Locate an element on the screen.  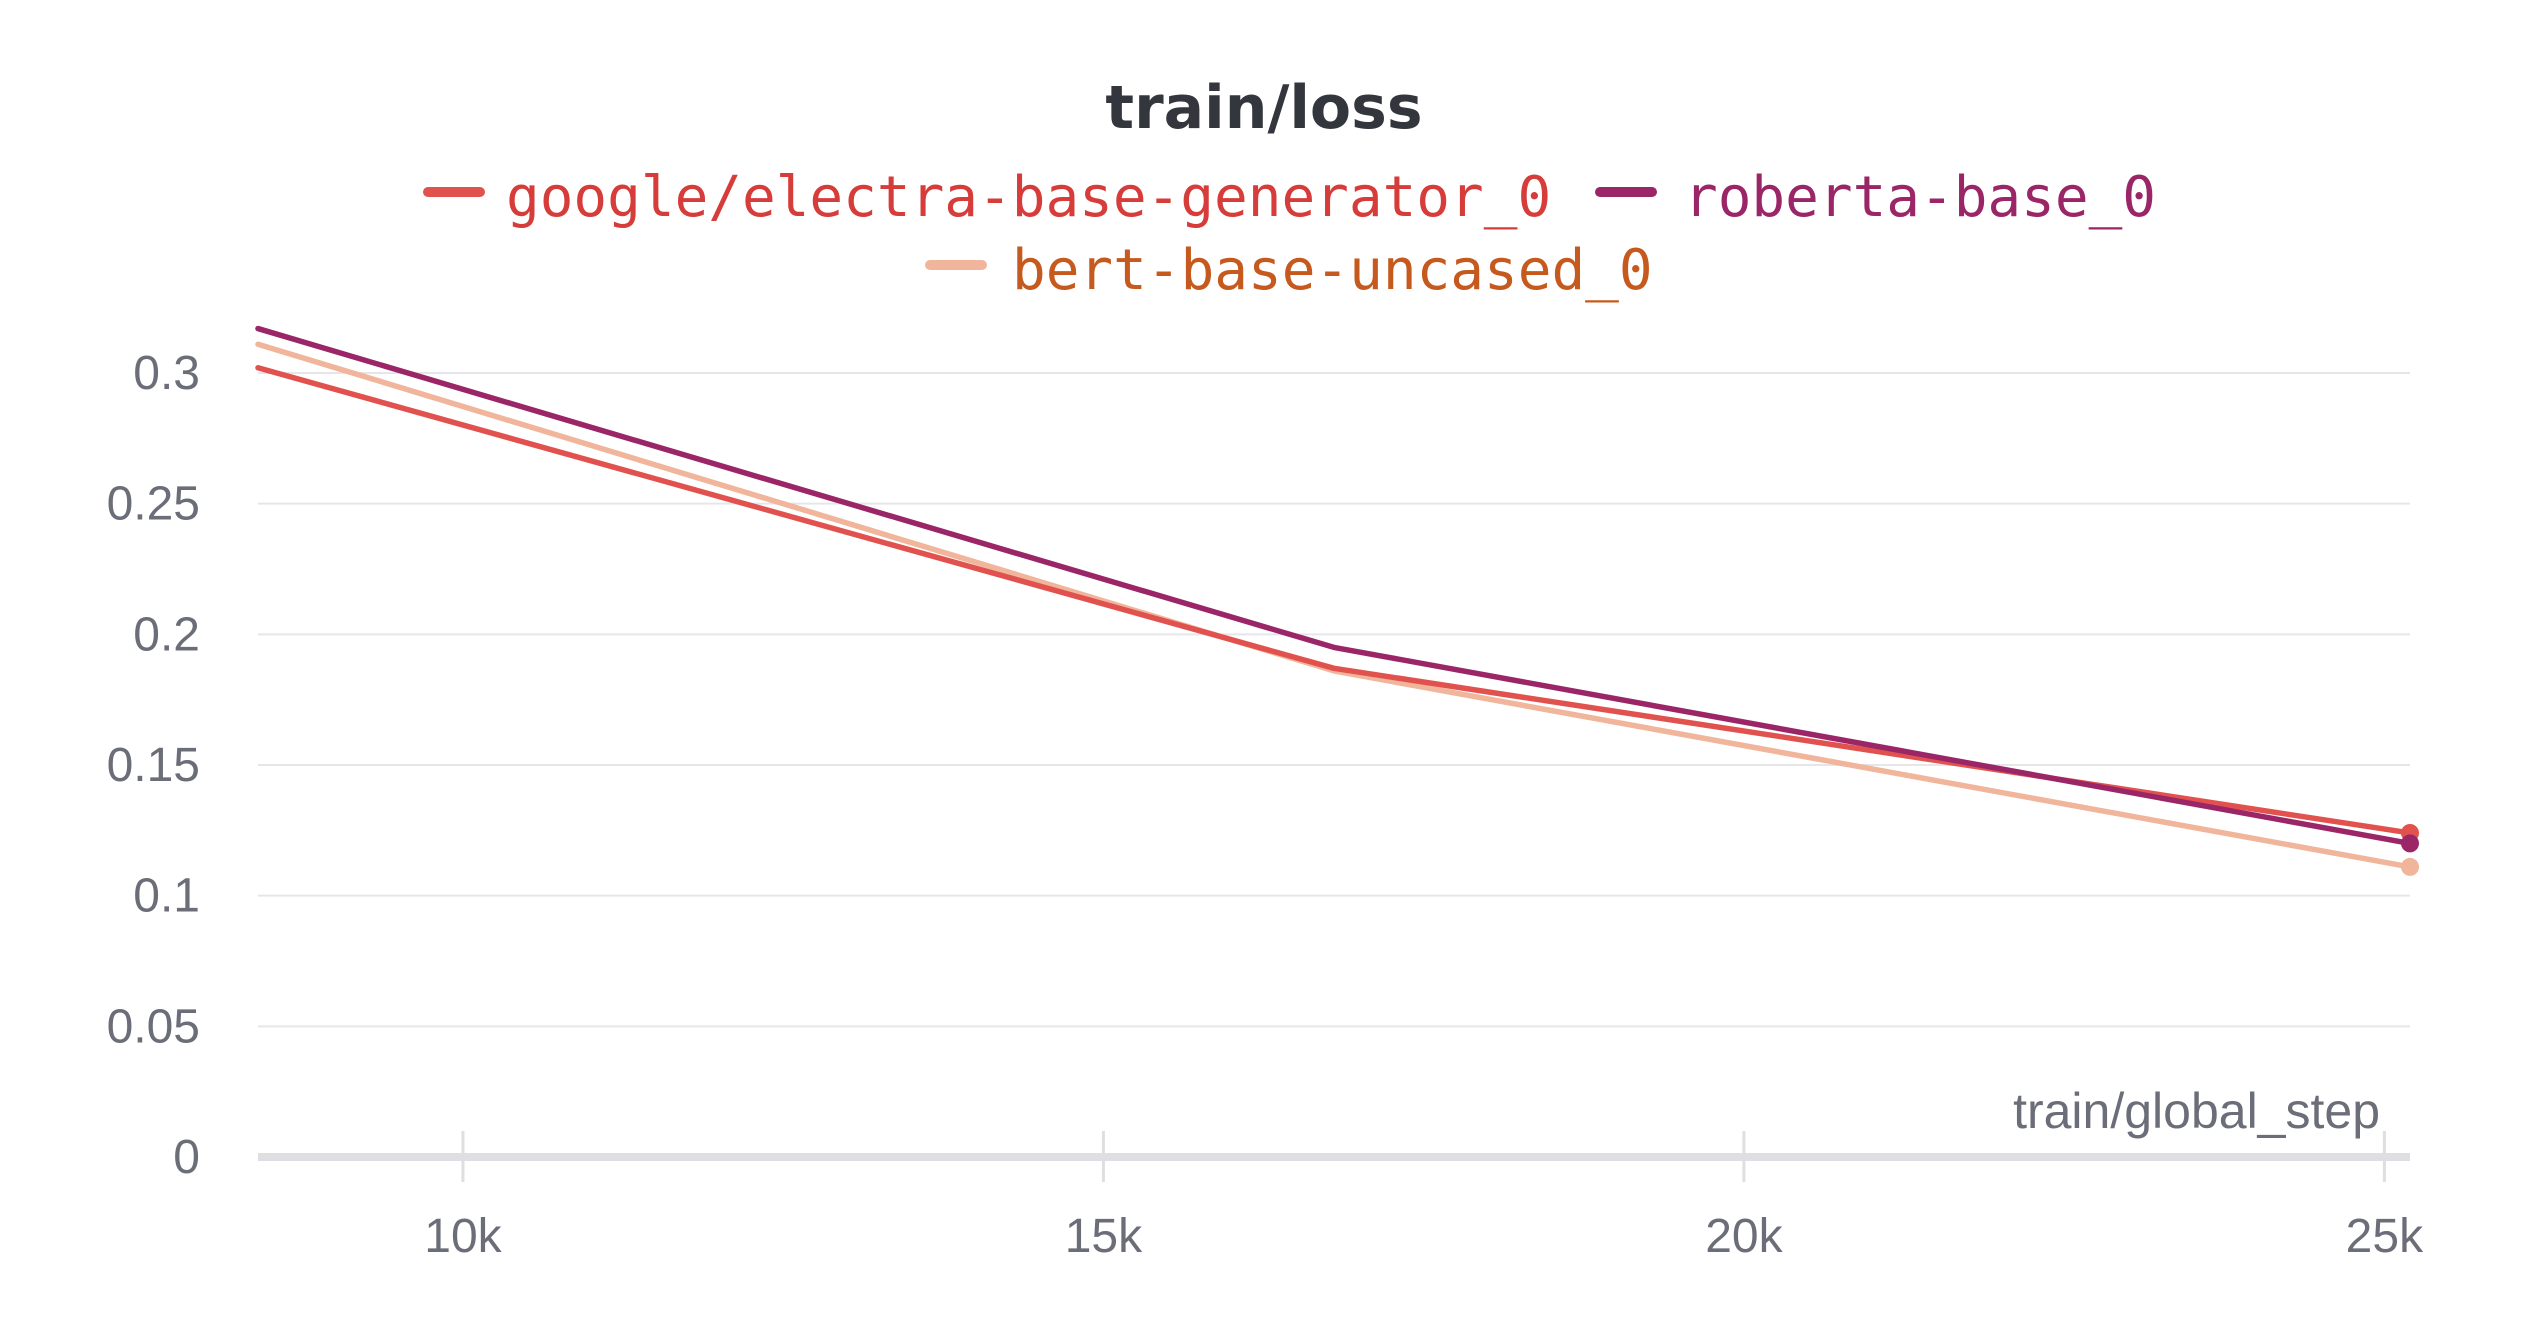
legend-label: roberta-base_0 is located at coordinates (1920, 197).